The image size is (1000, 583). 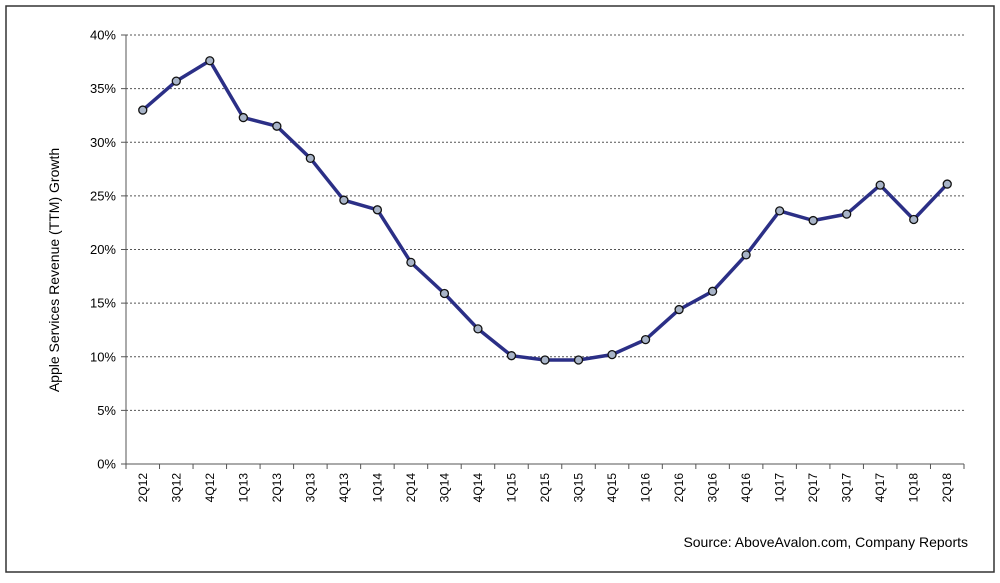 What do you see at coordinates (679, 488) in the screenshot?
I see `x-tick-label: 2Q16` at bounding box center [679, 488].